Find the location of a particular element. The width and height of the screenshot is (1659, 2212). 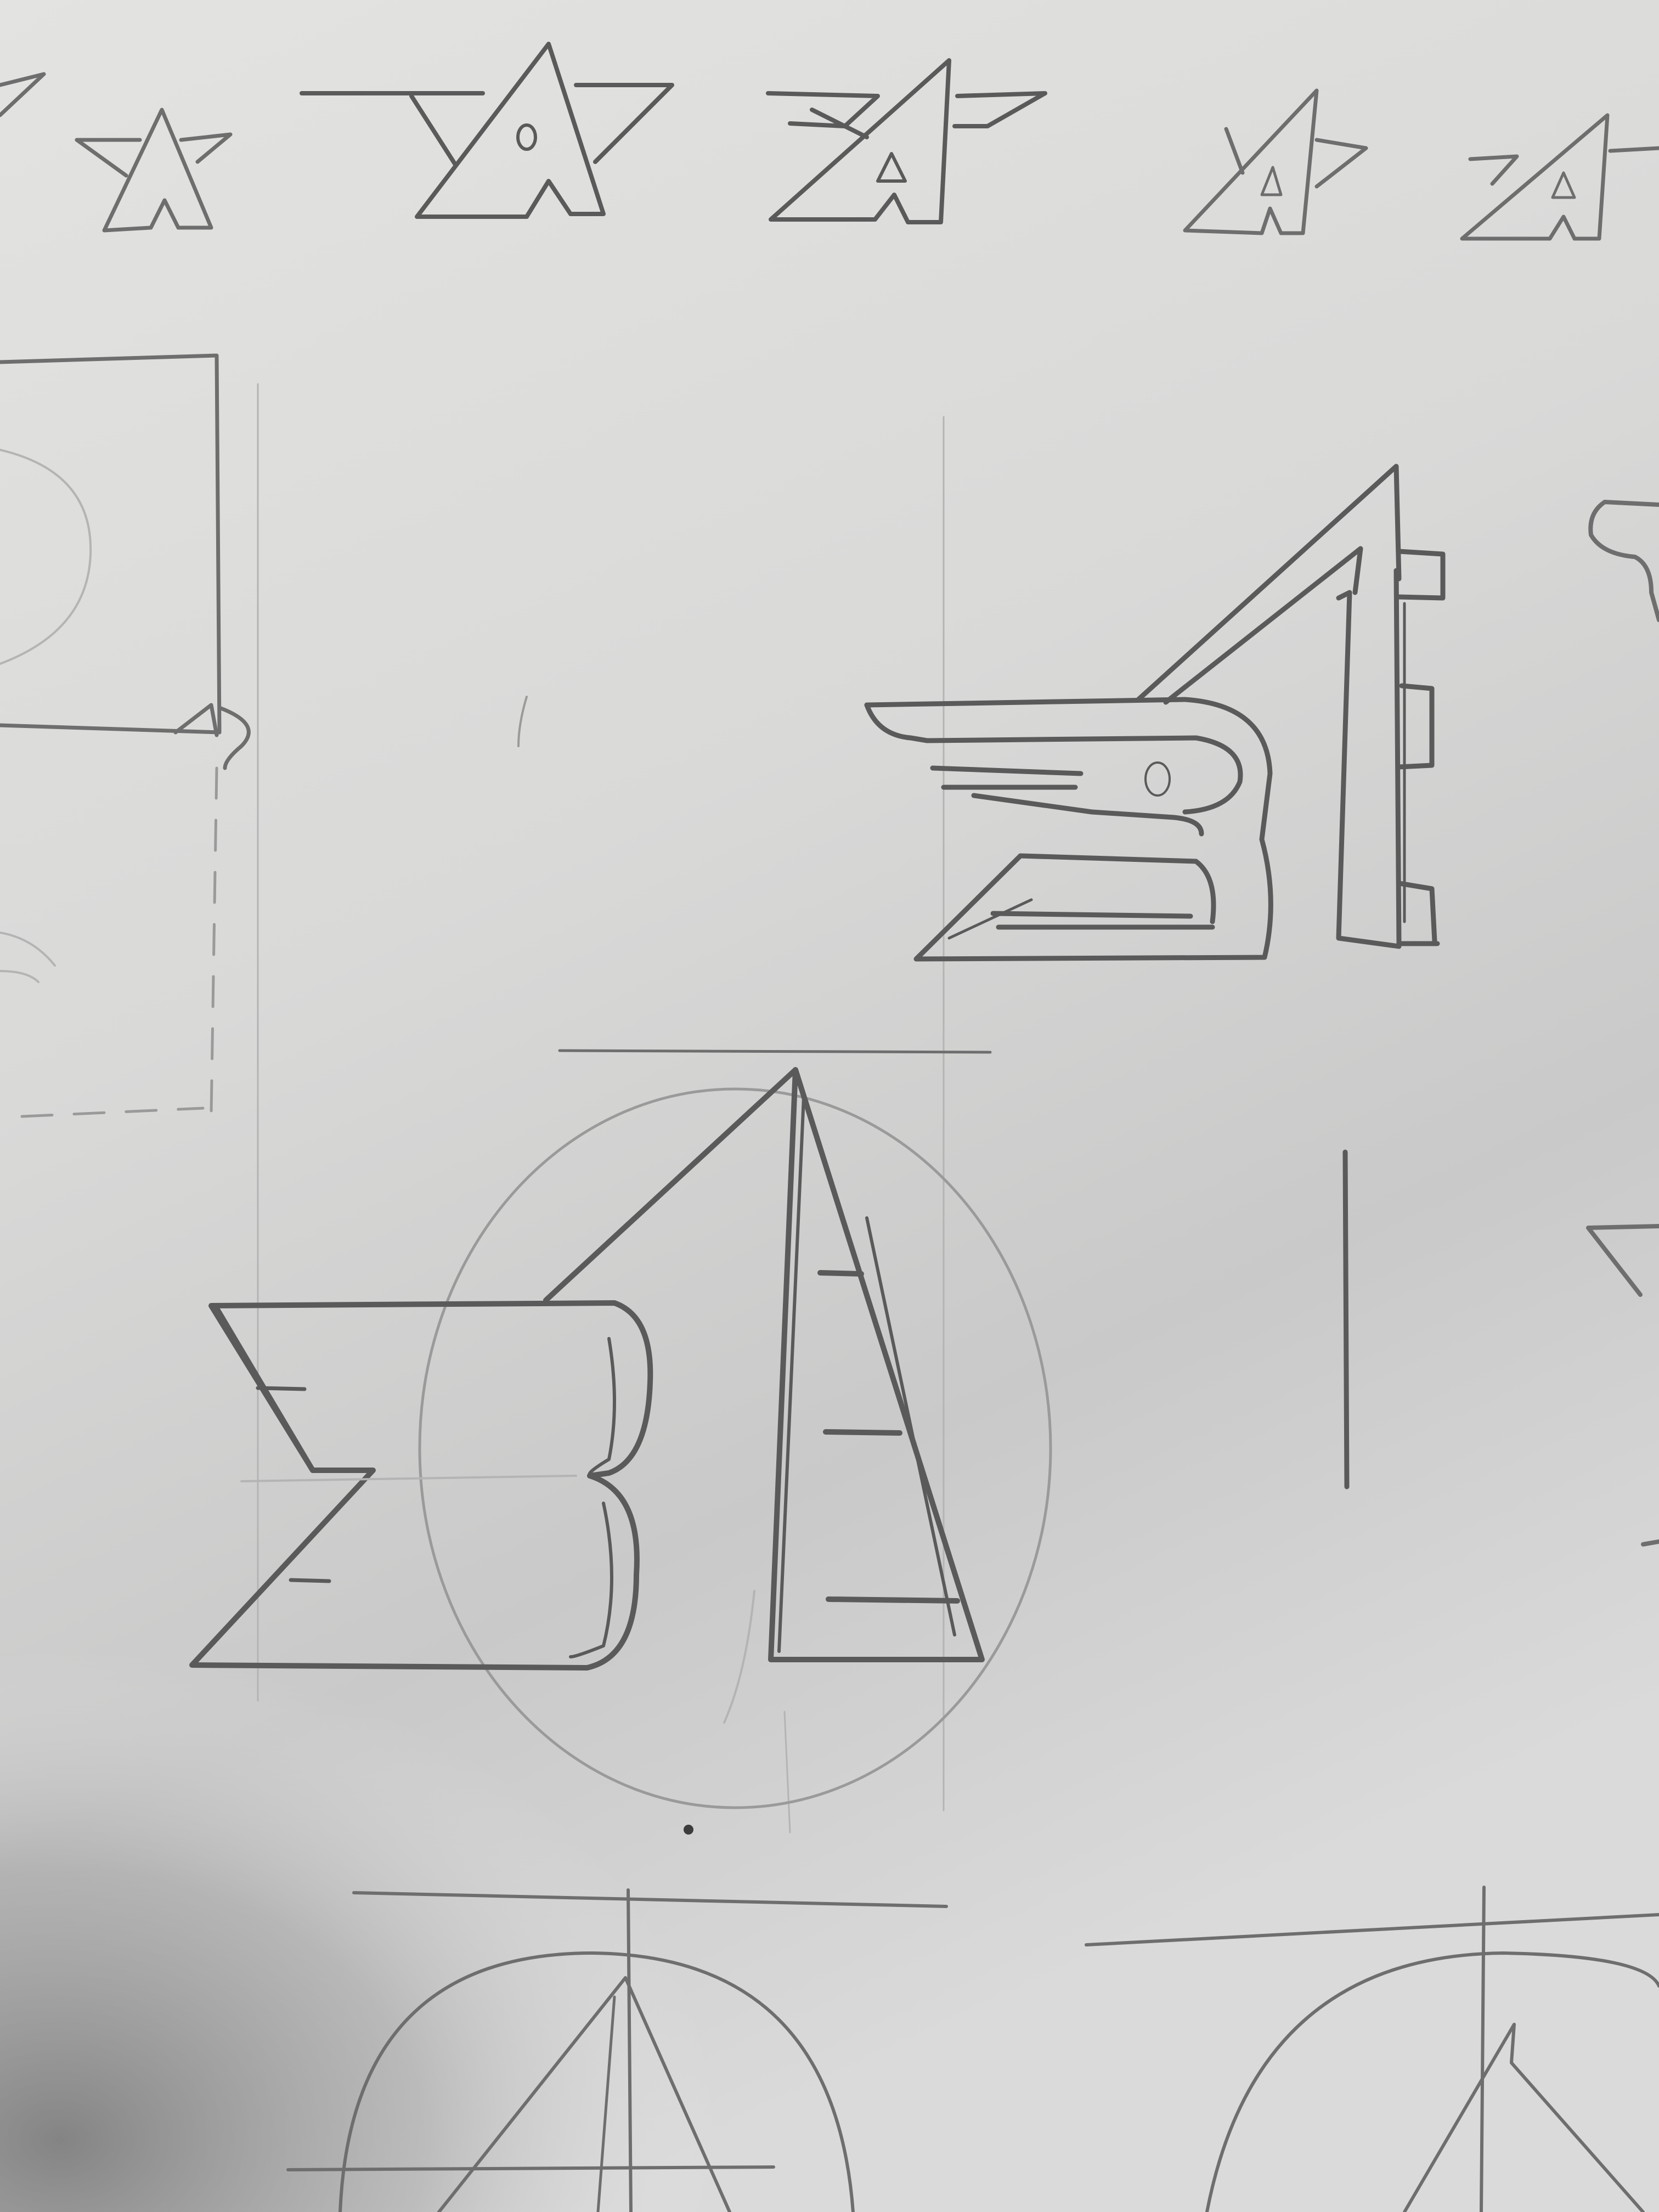

construction-circle-monogram is located at coordinates (735, 1448).